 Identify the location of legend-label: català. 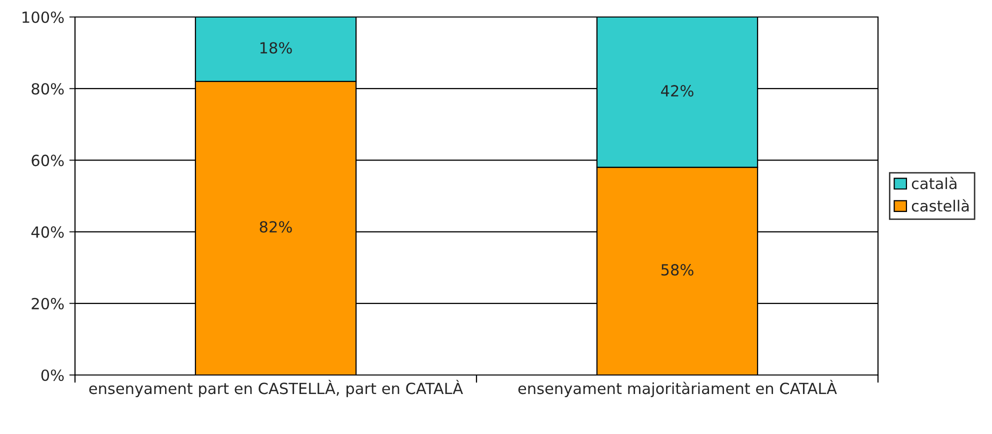
(934, 183).